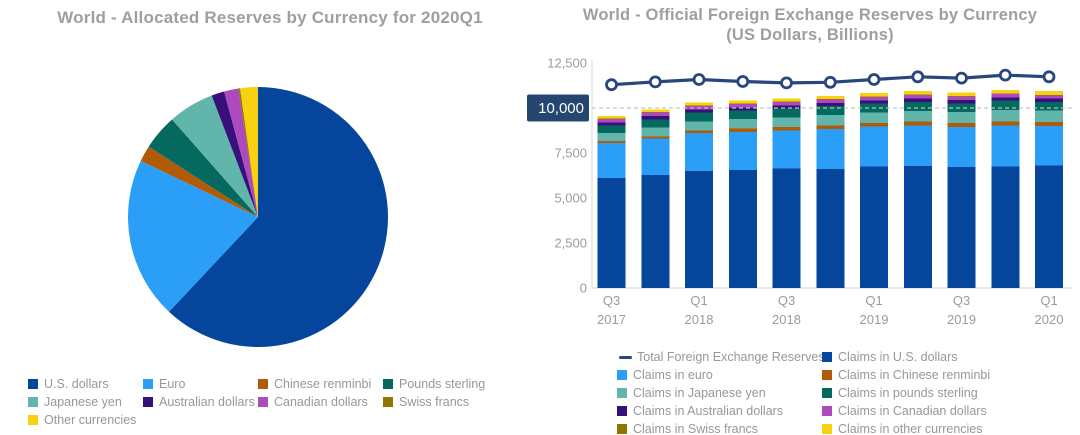 This screenshot has height=435, width=1080. Describe the element at coordinates (1005, 75) in the screenshot. I see `total-reserves-marker-2019-q4` at that location.